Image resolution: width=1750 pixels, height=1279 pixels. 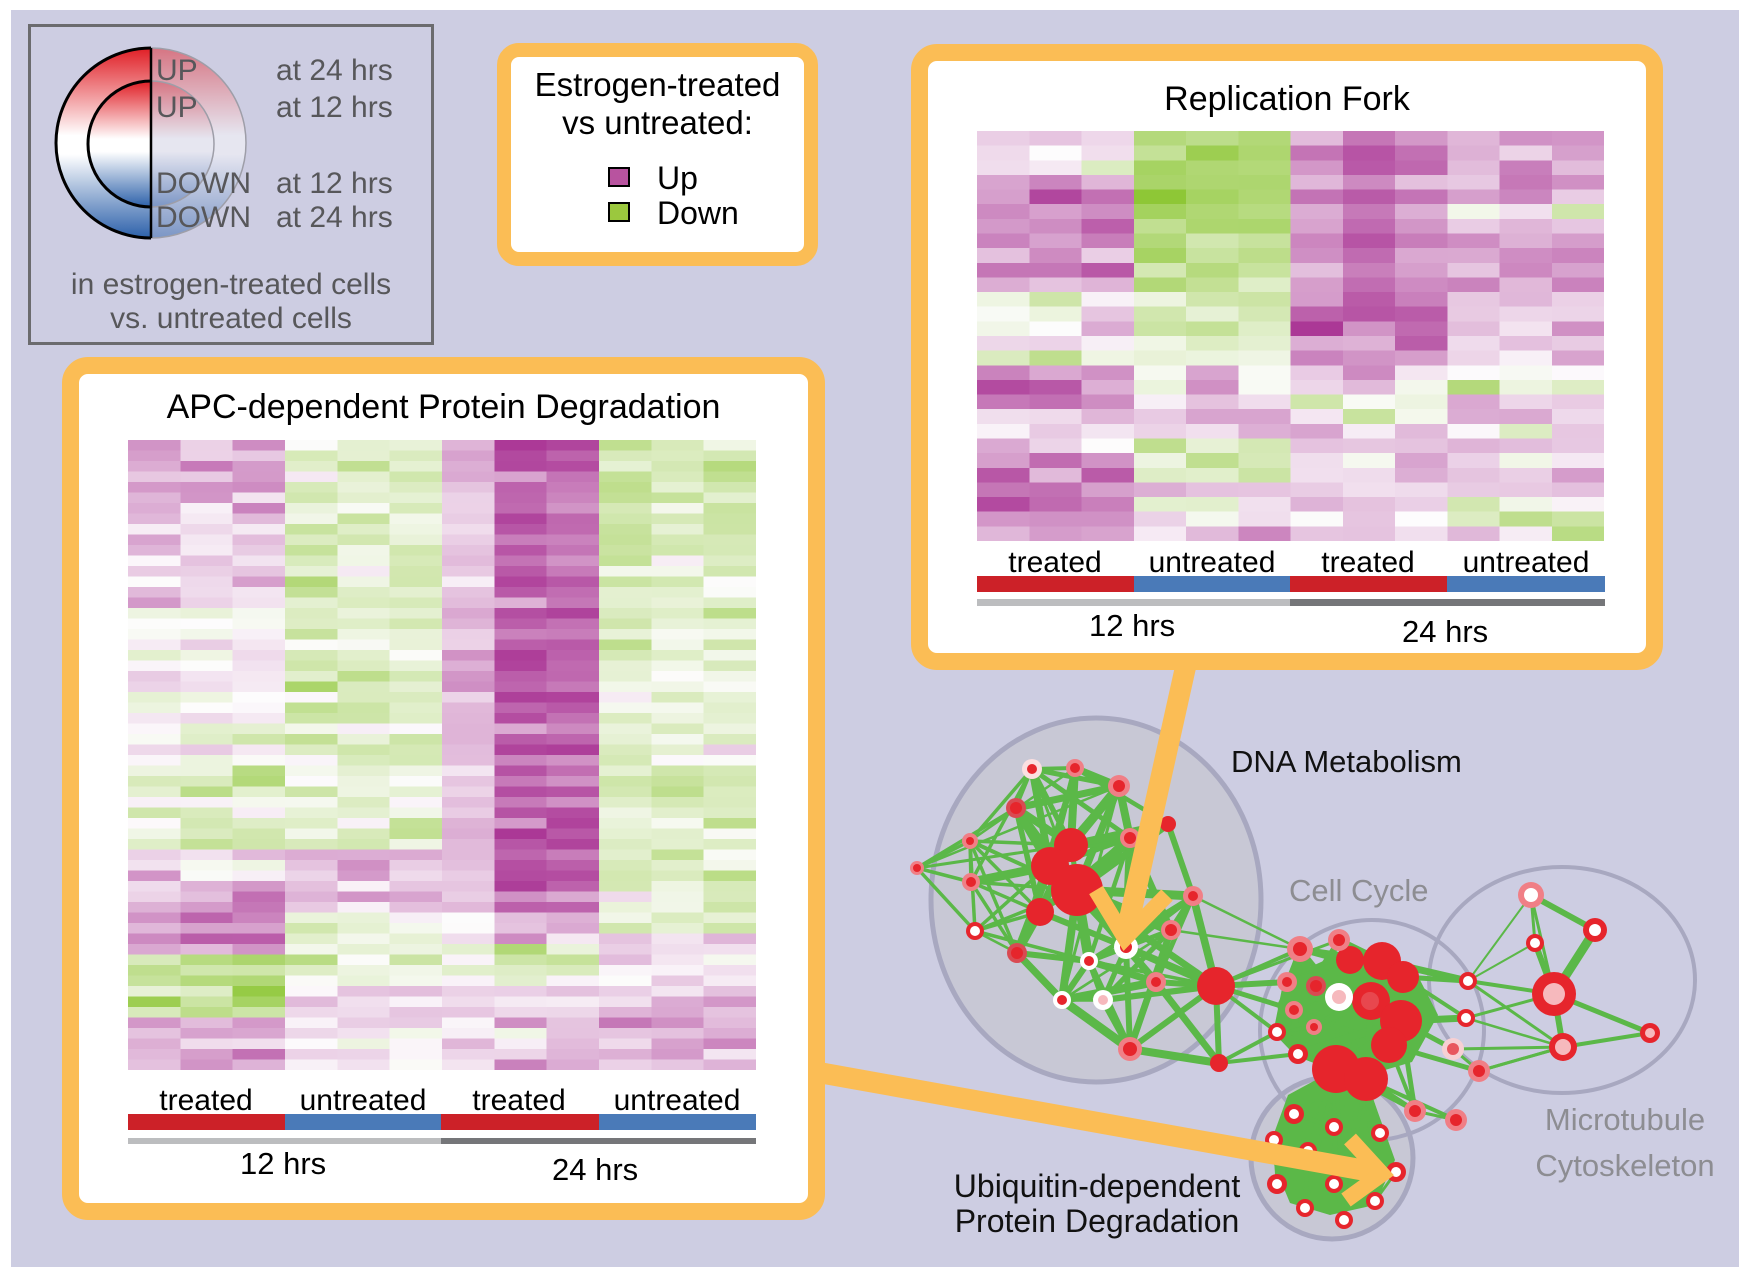 What do you see at coordinates (1625, 1119) in the screenshot?
I see `svg-text: Microtubule` at bounding box center [1625, 1119].